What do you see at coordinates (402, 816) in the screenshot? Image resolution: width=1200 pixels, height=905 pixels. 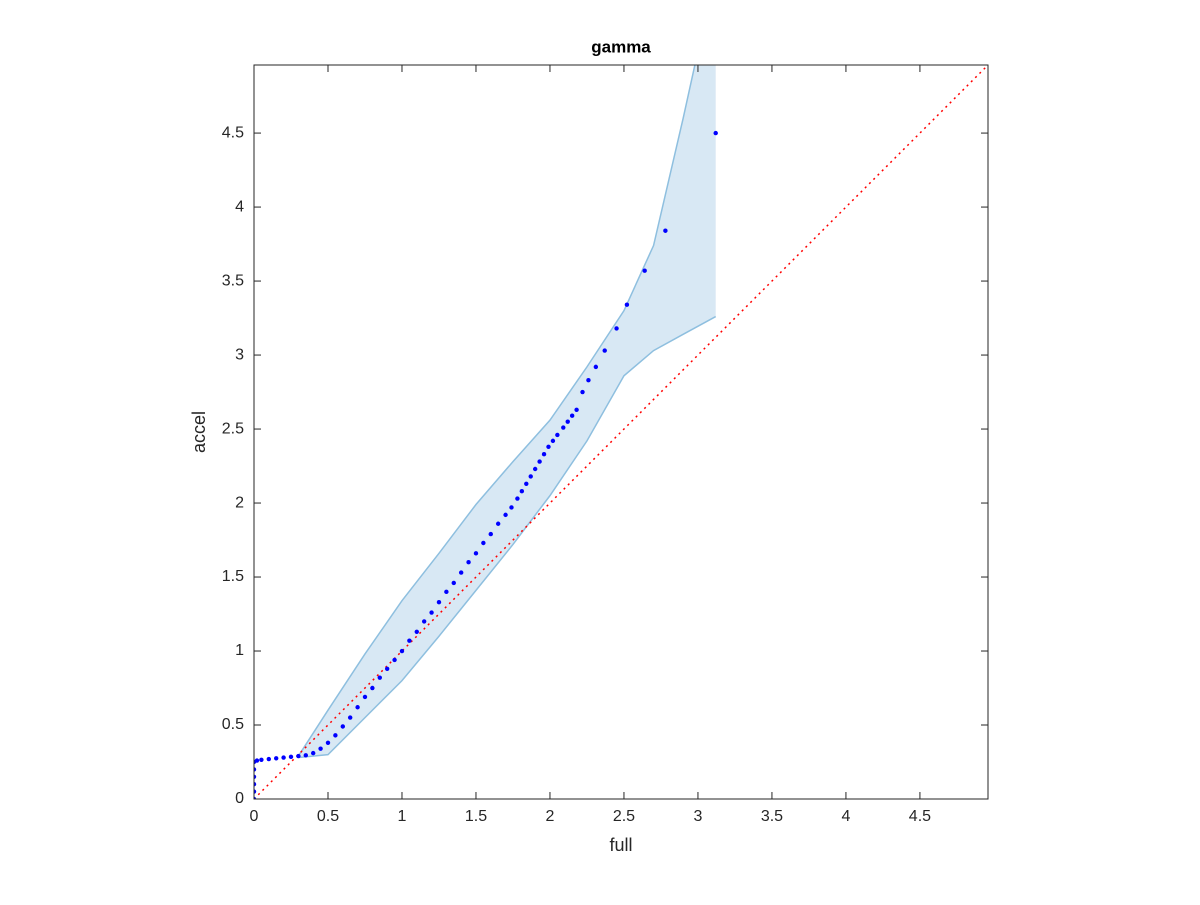 I see `x-tick-label: 1` at bounding box center [402, 816].